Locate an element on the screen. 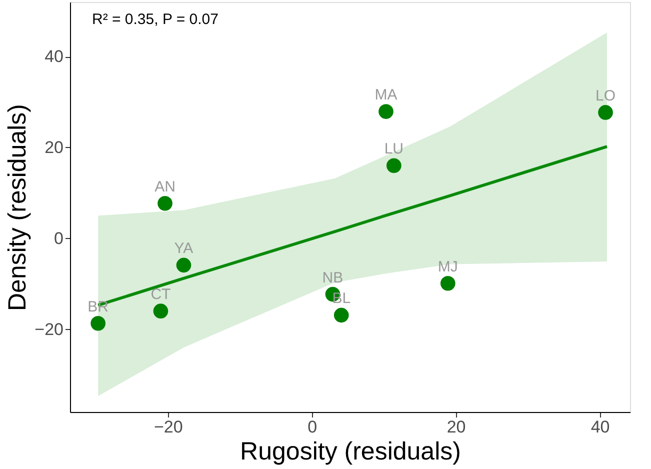 The height and width of the screenshot is (469, 651). annotation: LO is located at coordinates (606, 95).